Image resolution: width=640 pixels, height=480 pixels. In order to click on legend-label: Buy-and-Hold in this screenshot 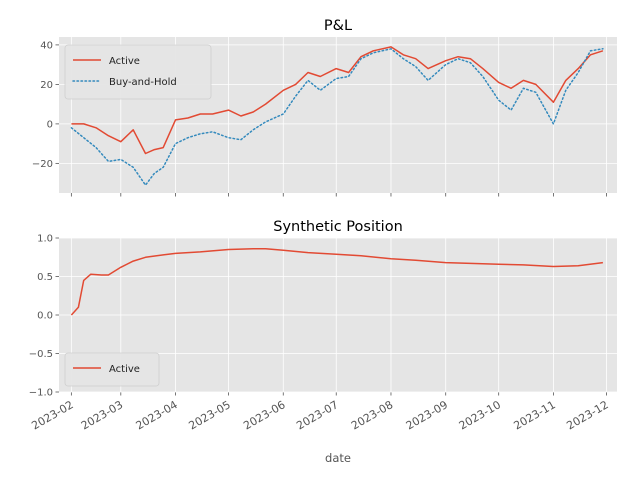, I will do `click(143, 82)`.